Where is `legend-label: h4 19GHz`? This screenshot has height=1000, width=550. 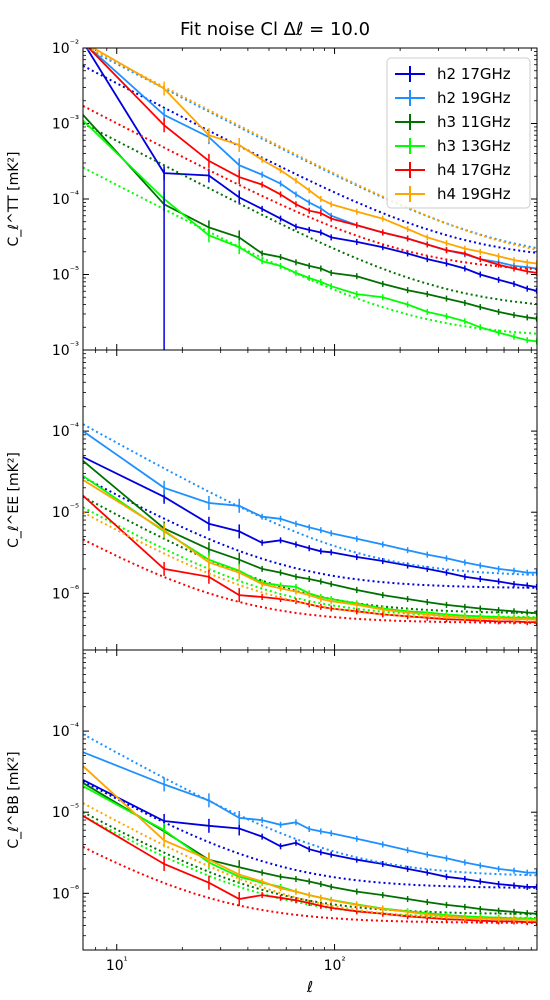 legend-label: h4 19GHz is located at coordinates (474, 194).